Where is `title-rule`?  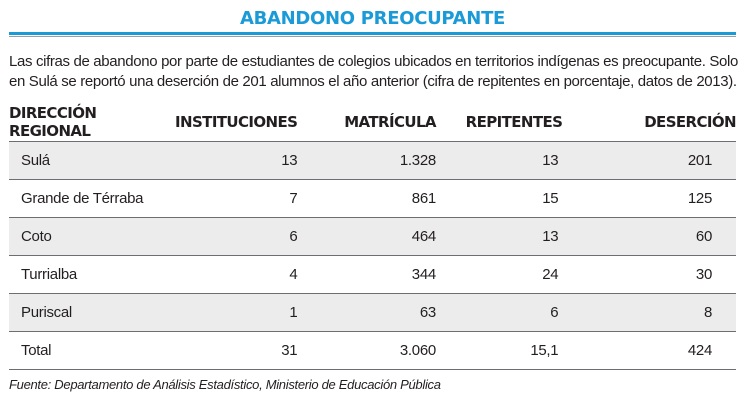
title-rule is located at coordinates (372, 33).